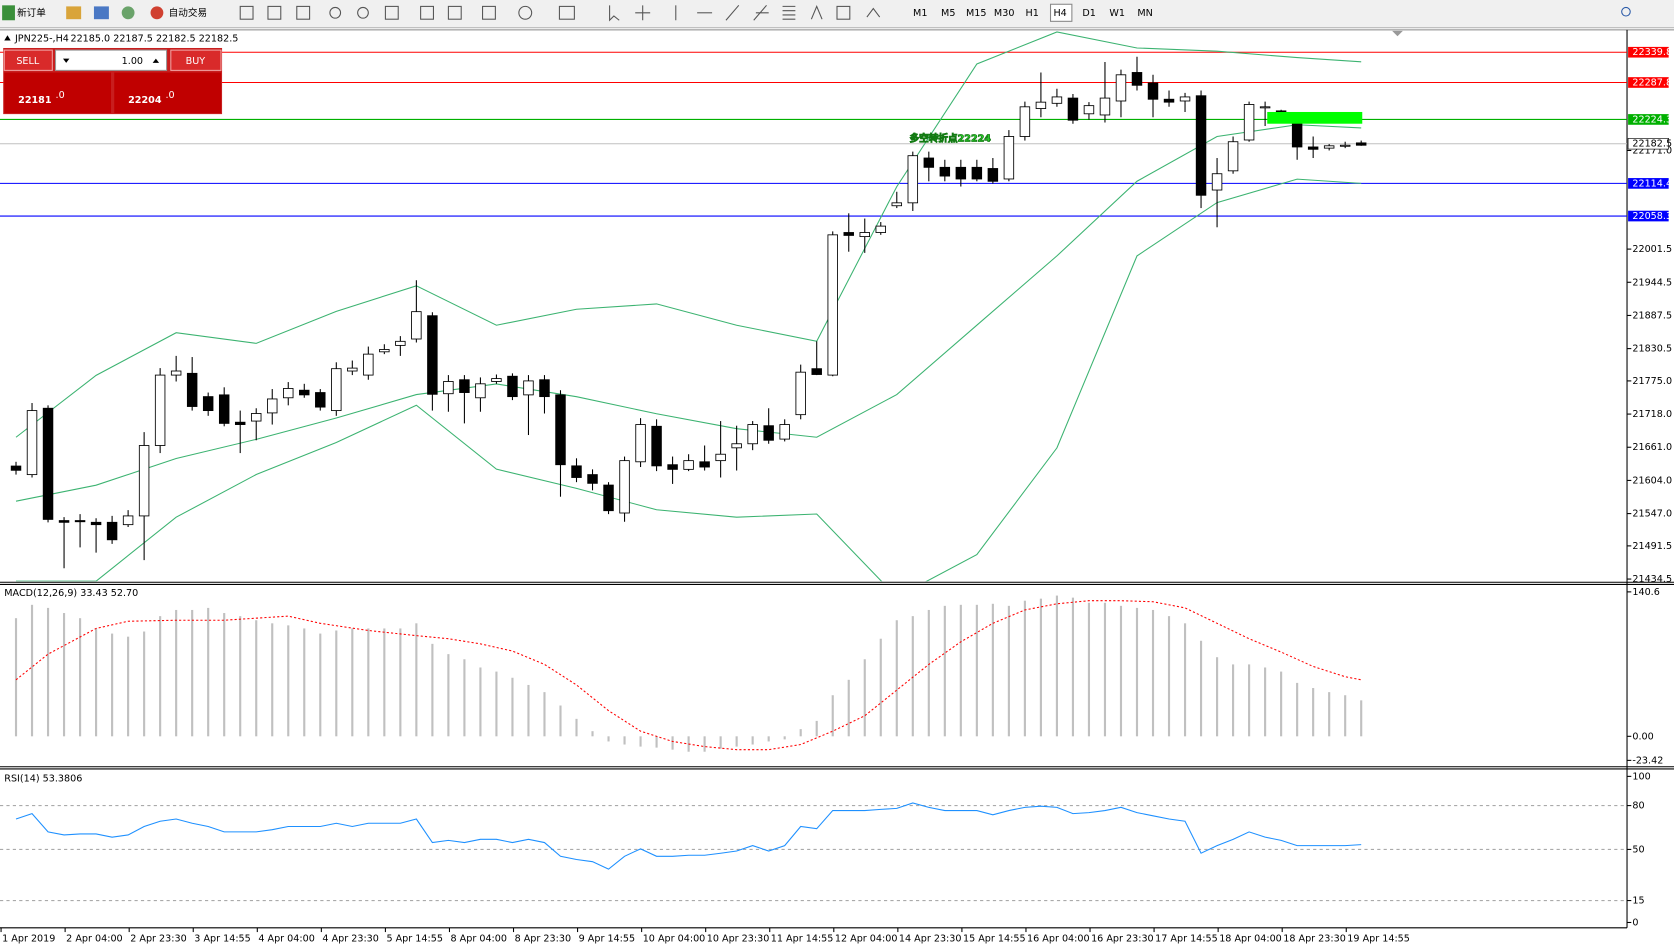 Image resolution: width=1674 pixels, height=947 pixels. Describe the element at coordinates (363, 12) in the screenshot. I see `zoom-out` at that location.